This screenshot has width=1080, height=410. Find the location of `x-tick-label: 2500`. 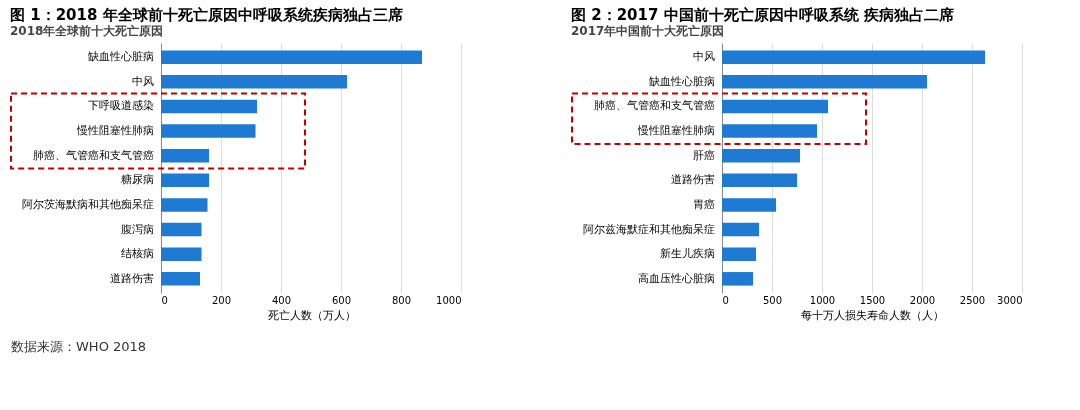

x-tick-label: 2500 is located at coordinates (972, 300).